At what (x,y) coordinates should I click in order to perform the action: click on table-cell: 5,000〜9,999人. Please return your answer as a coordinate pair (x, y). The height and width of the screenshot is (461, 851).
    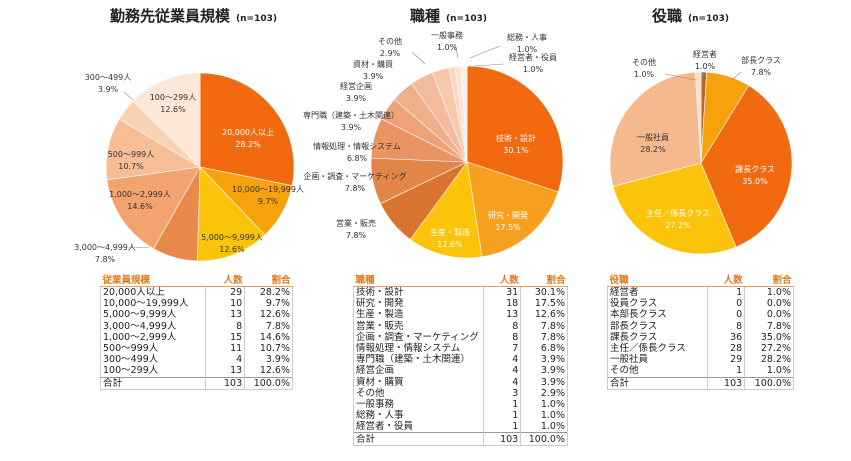
    Looking at the image, I should click on (153, 315).